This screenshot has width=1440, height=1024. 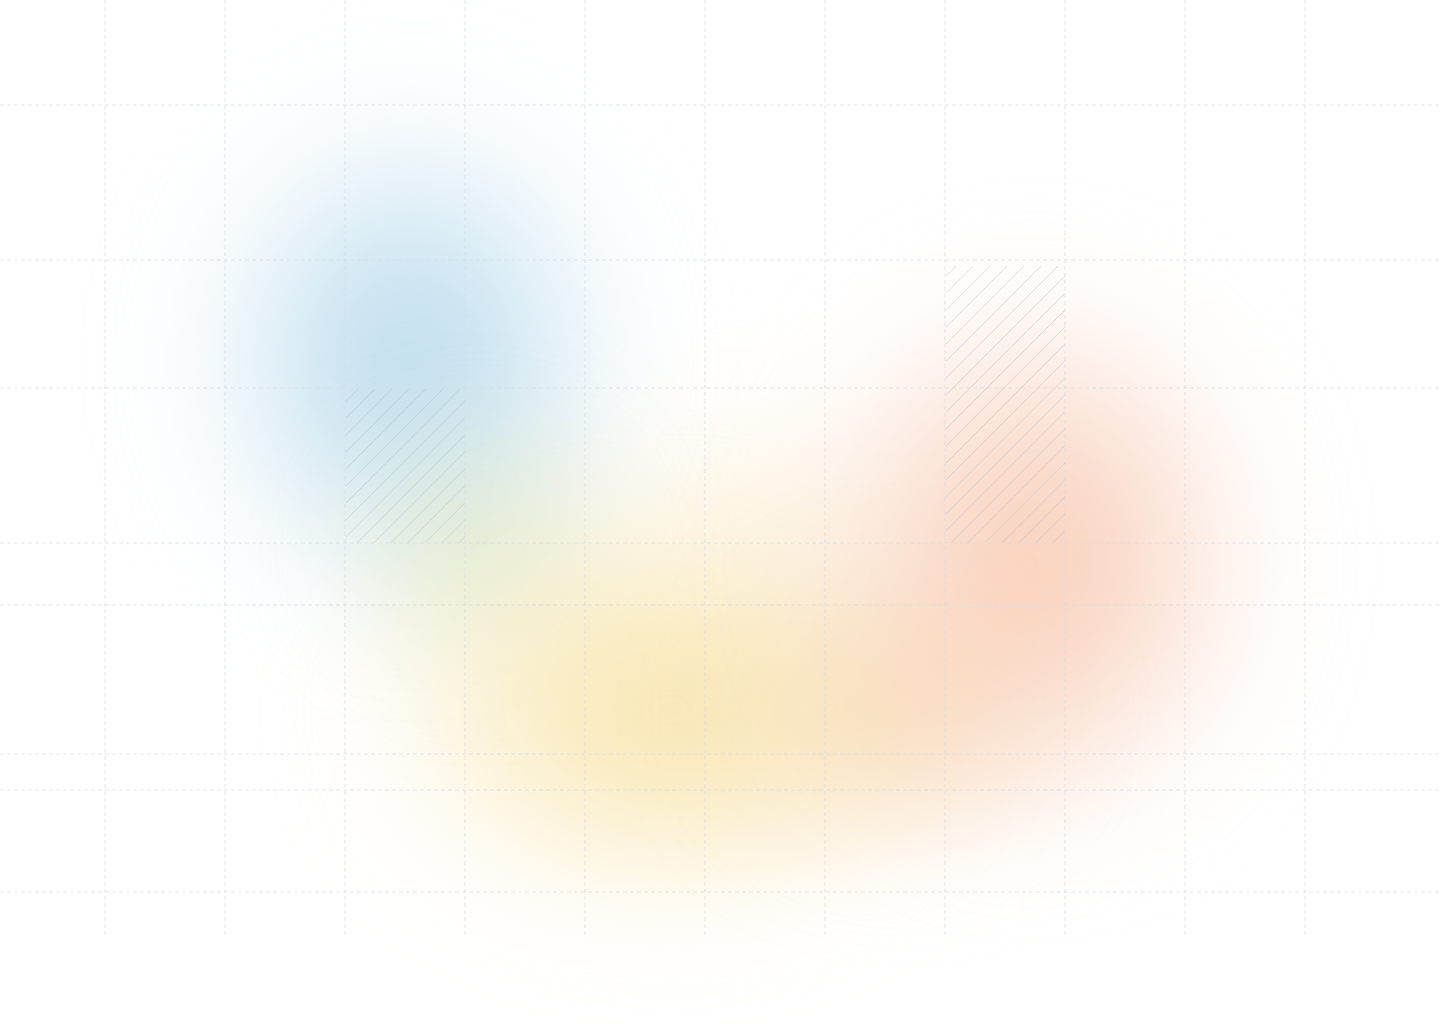 I want to click on hatched-cell-right, so click(x=1005, y=404).